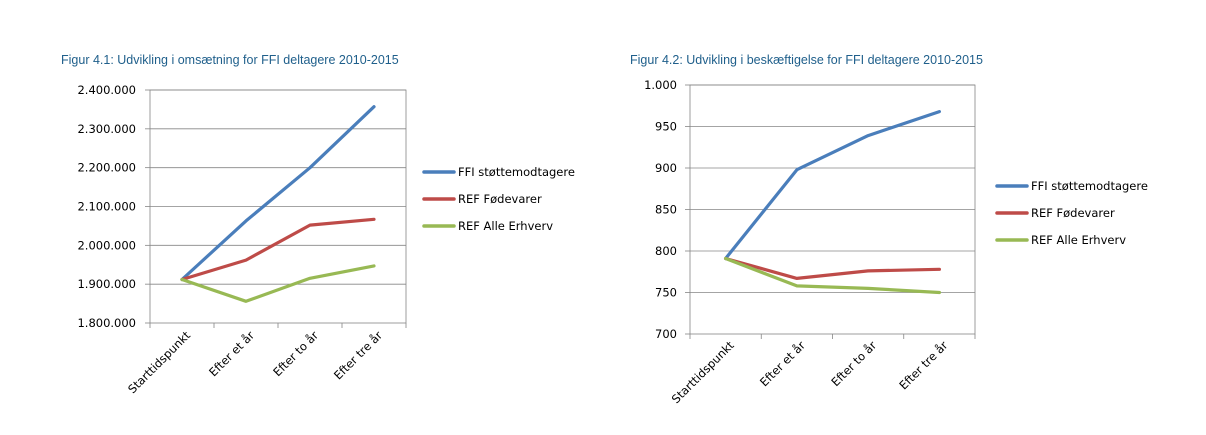 Image resolution: width=1206 pixels, height=435 pixels. I want to click on y-tick-label: 2.200.000, so click(106, 168).